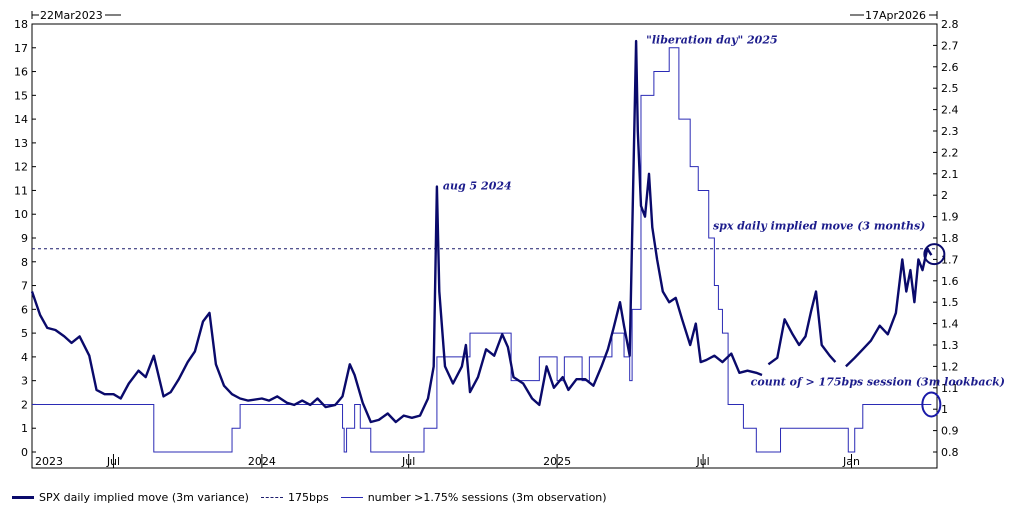 Image resolution: width=1013 pixels, height=516 pixels. Describe the element at coordinates (144, 497) in the screenshot. I see `legend-label-implied: SPX daily implied move (3m variance)` at that location.